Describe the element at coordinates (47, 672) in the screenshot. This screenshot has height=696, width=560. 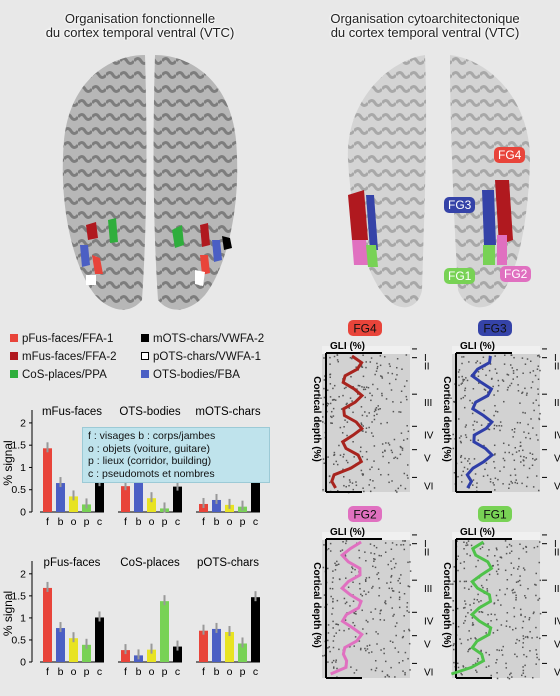
I see `x-tick-label: f` at that location.